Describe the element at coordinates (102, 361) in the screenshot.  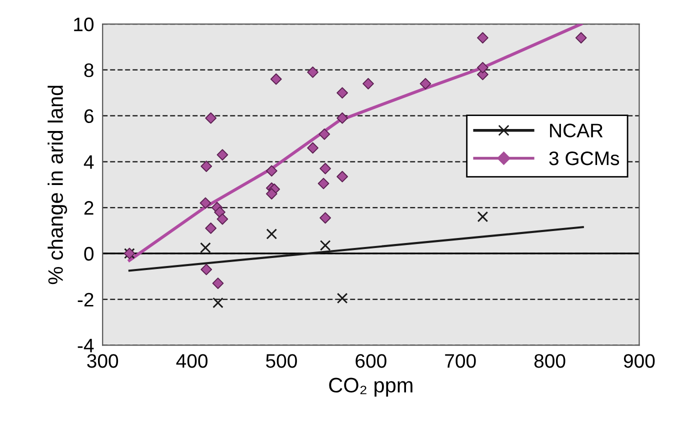
I see `x-tick-label: 300` at that location.